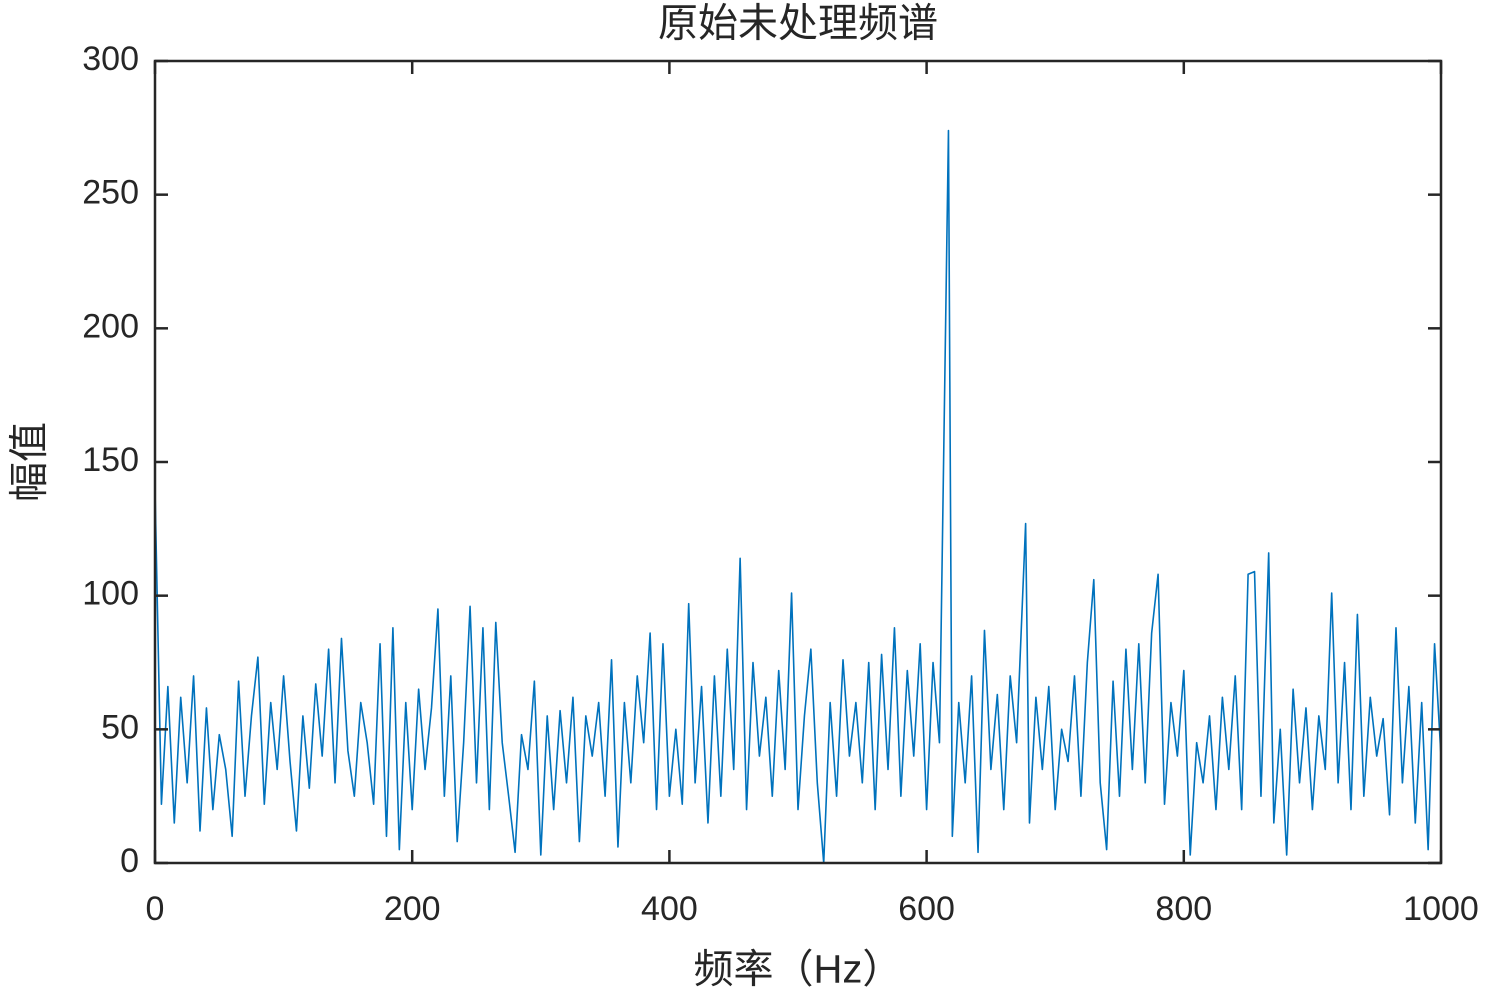 The width and height of the screenshot is (1490, 1001). I want to click on x-tick-label: 800, so click(1183, 909).